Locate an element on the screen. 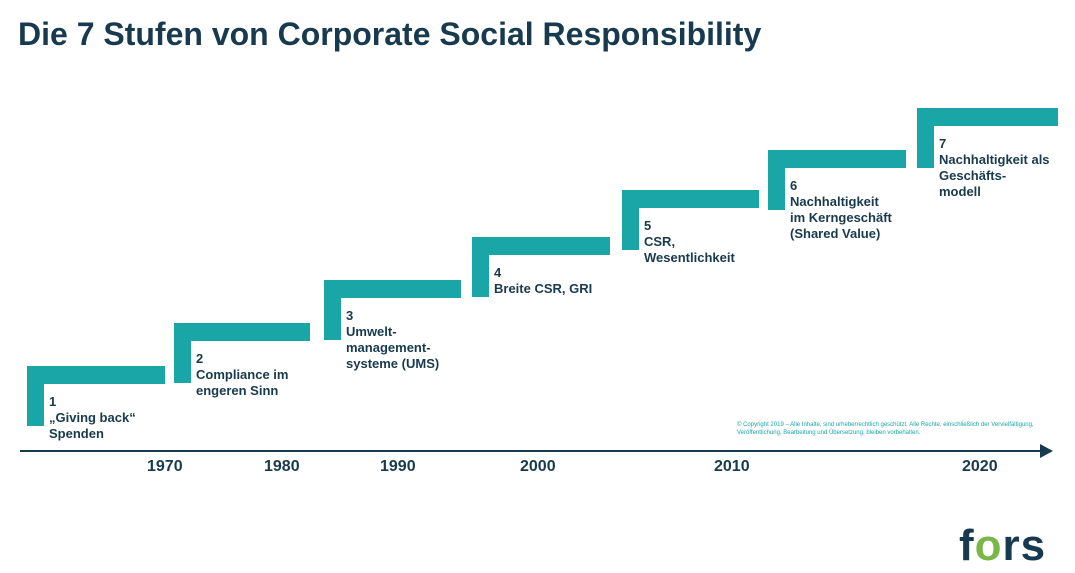 The image size is (1075, 573). year-label-1980: 1980 is located at coordinates (282, 466).